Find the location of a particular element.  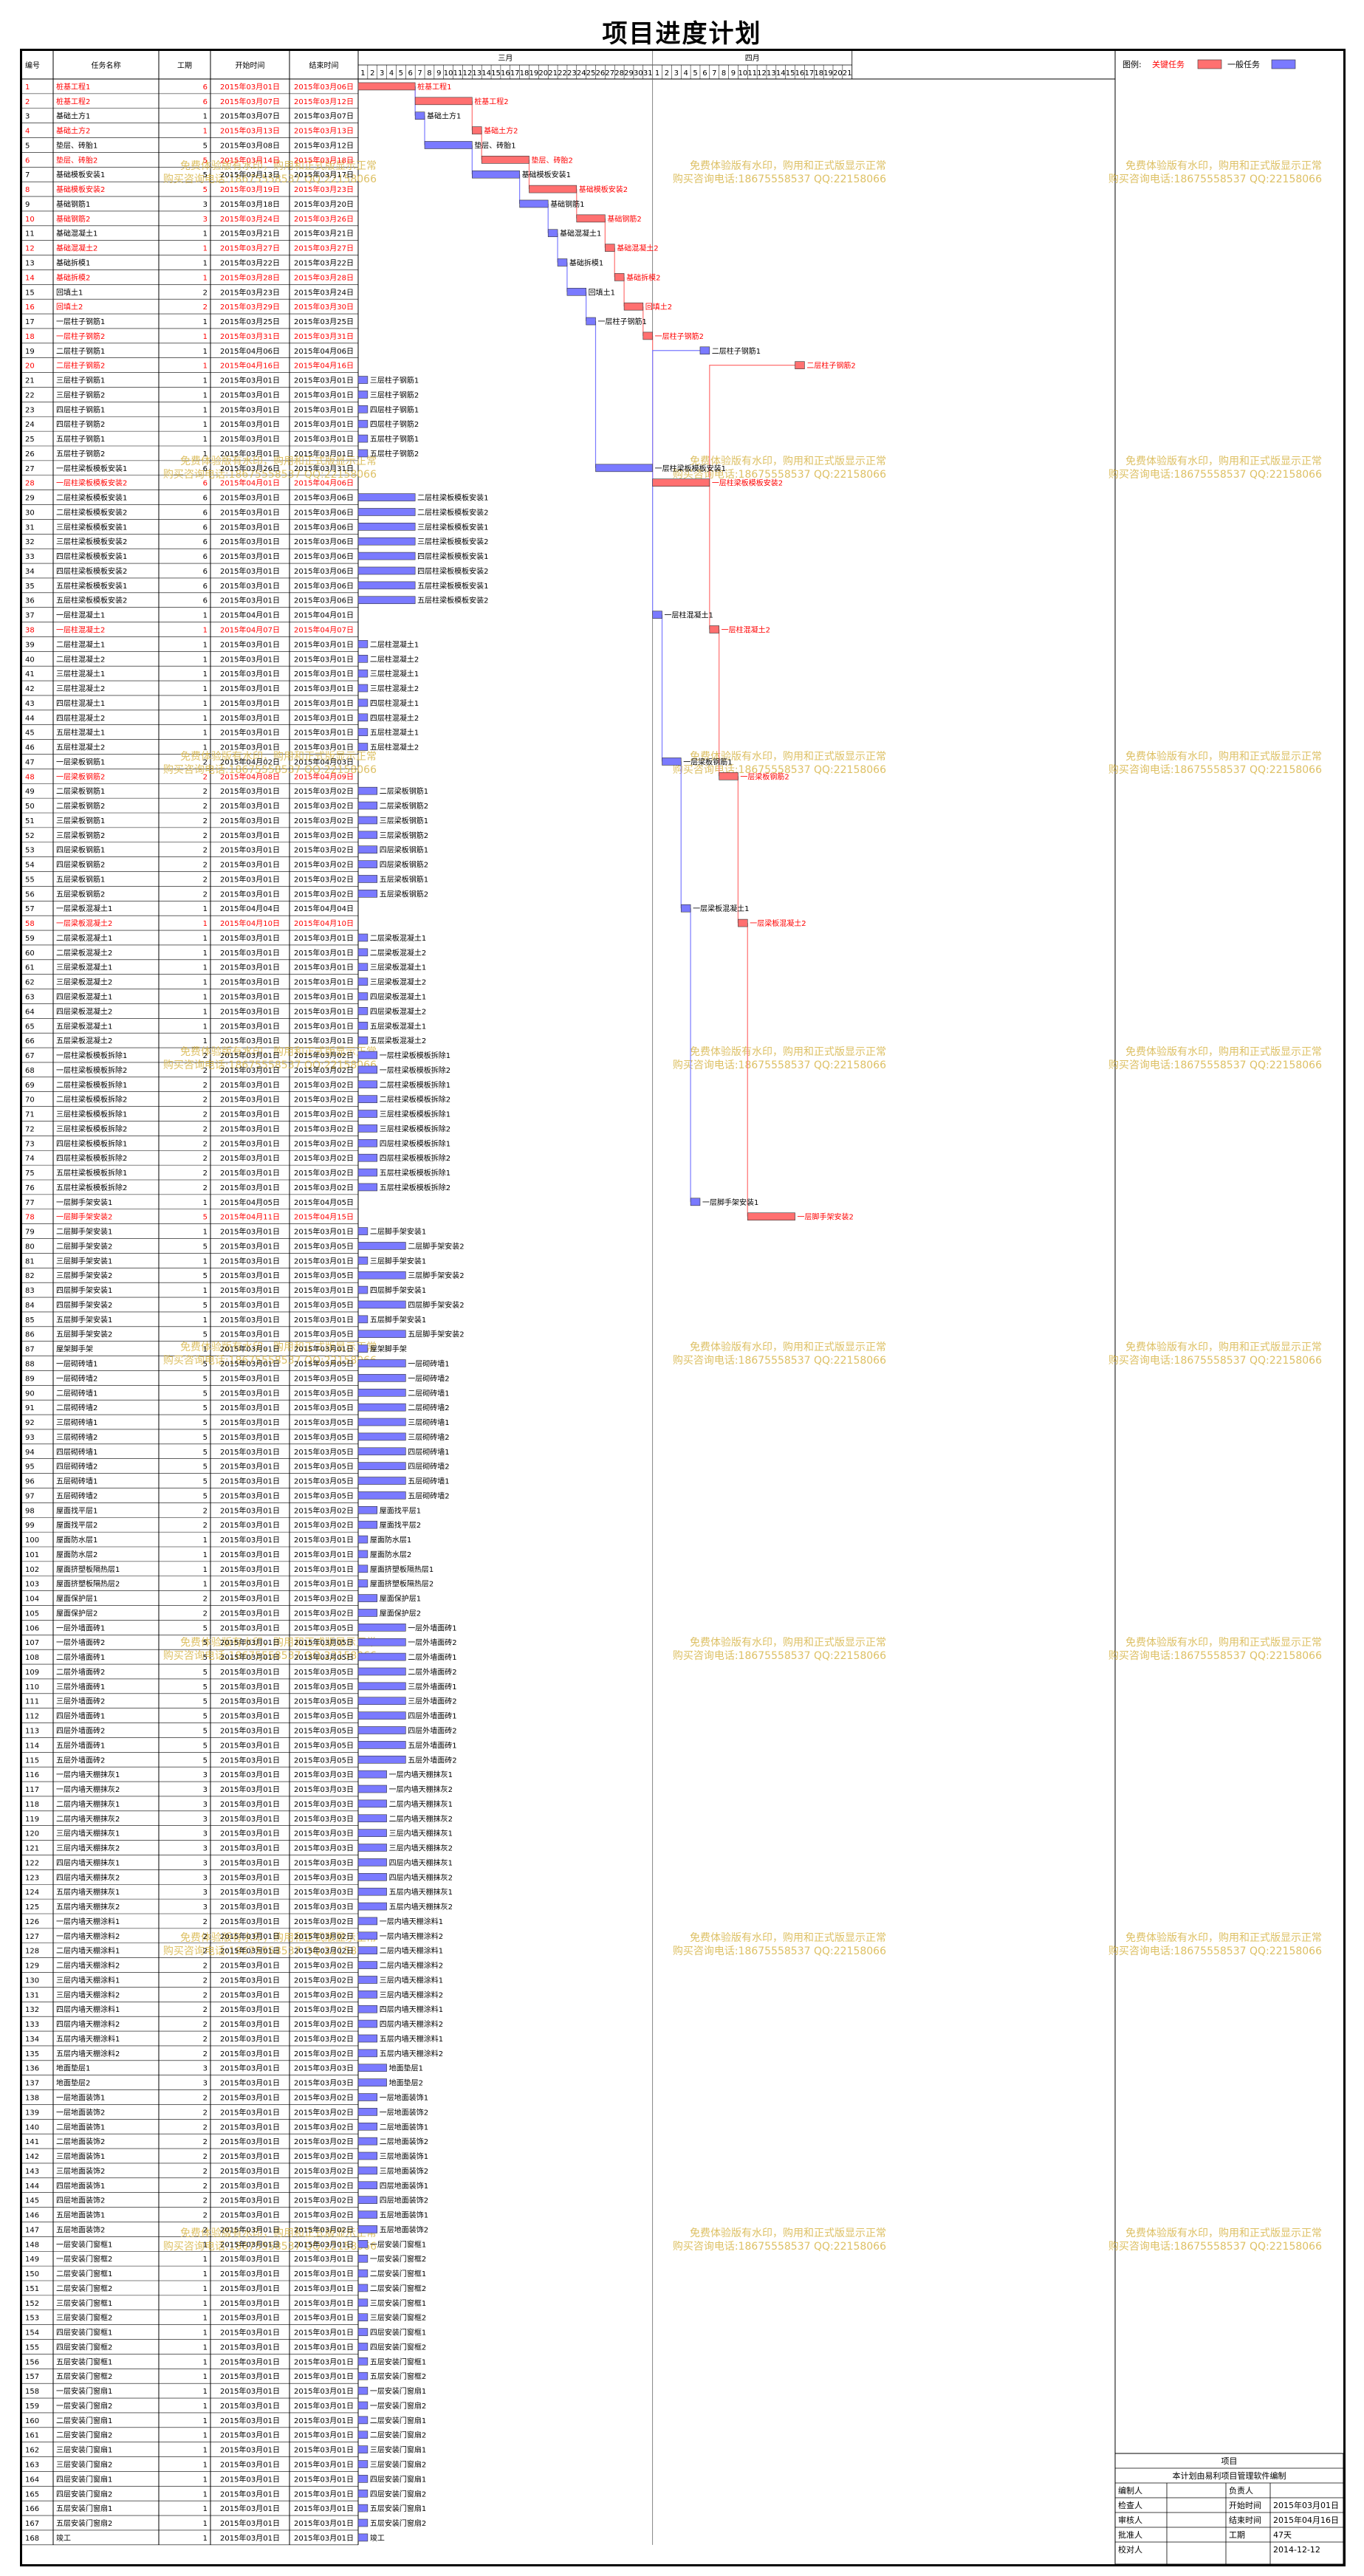

row-name: 三层内墙天棚抹灰2 is located at coordinates (88, 1848).